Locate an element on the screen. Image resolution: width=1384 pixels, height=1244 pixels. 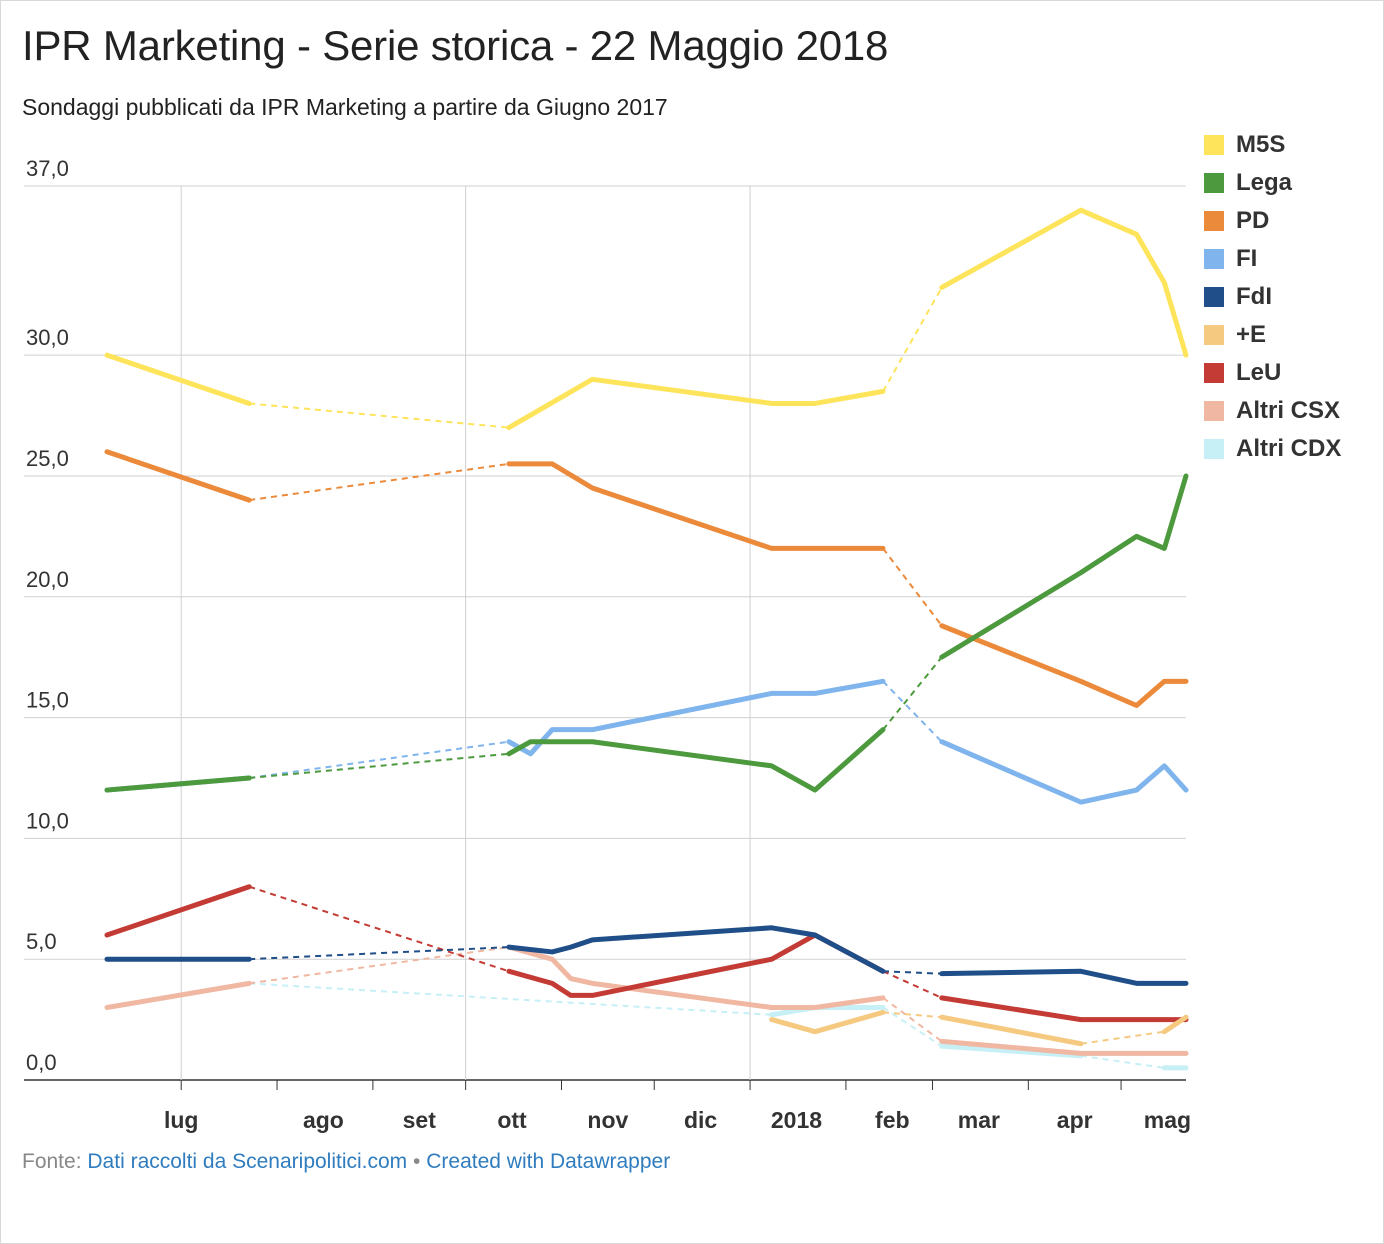
legend-label: FdI is located at coordinates (1254, 296).